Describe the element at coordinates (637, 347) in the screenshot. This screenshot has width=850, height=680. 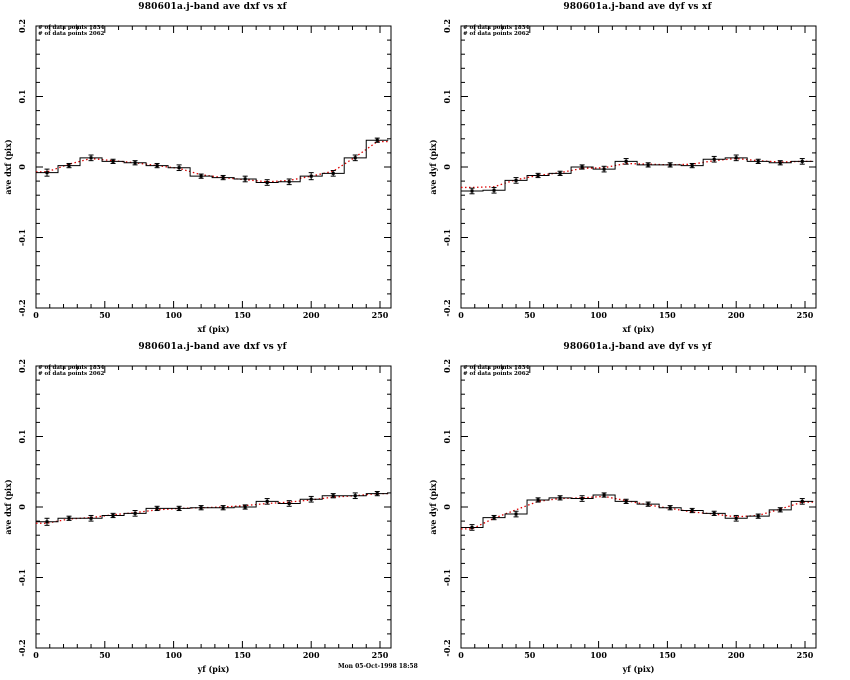
I see `panel-title: 980601a.j-band ave dyf vs yf` at that location.